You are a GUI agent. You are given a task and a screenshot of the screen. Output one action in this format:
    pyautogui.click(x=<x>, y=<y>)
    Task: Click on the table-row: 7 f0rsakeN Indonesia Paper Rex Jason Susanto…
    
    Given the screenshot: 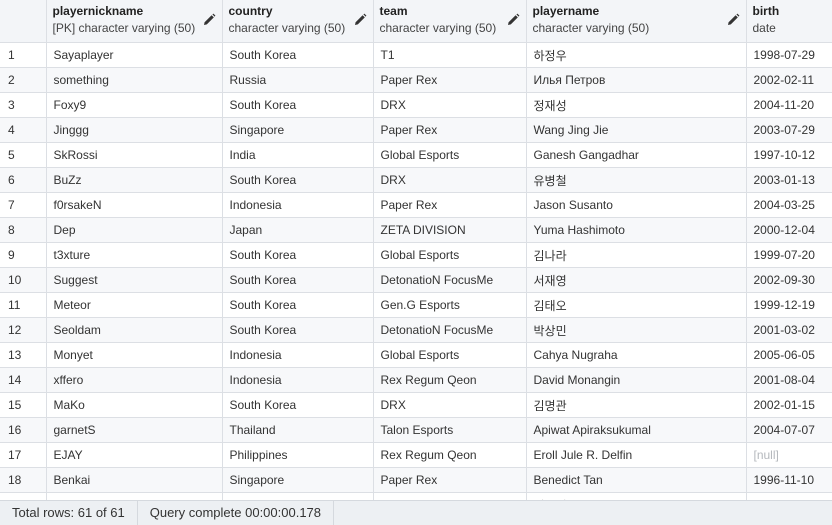 What is the action you would take?
    pyautogui.click(x=416, y=205)
    